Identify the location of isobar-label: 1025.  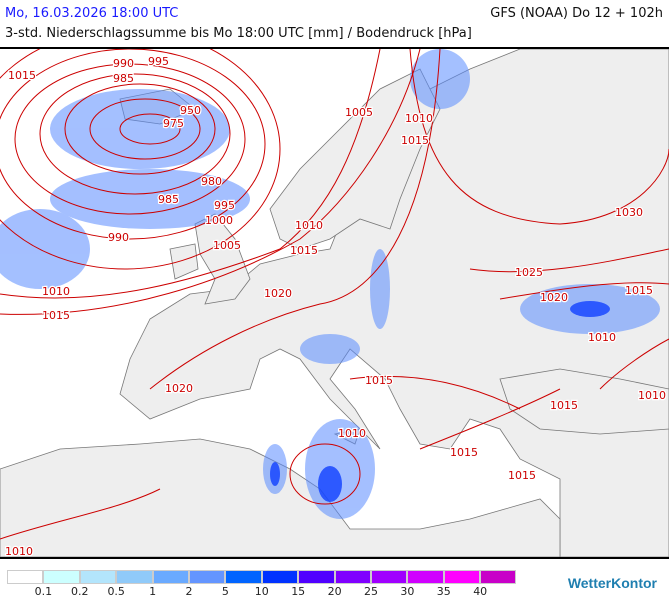
(529, 272).